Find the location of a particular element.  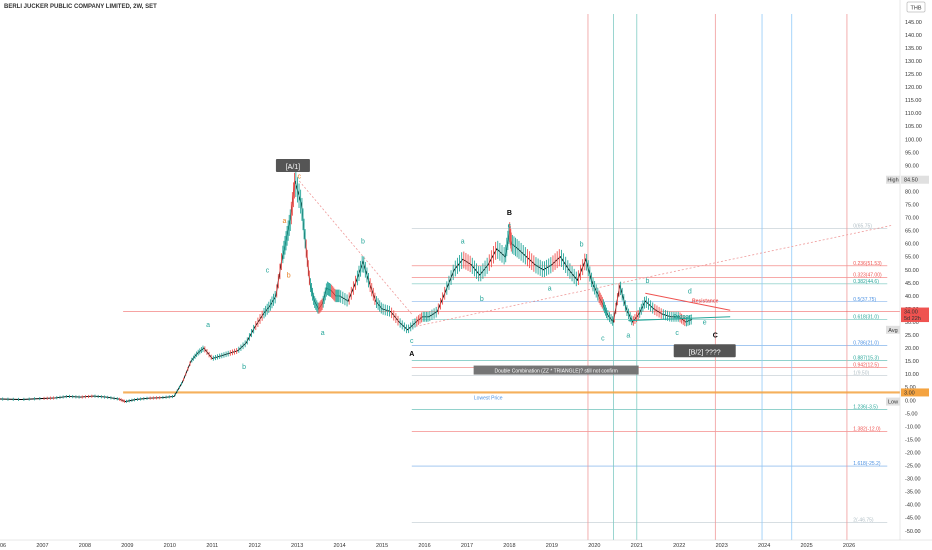

y-tick-label: 15.00 is located at coordinates (912, 362).